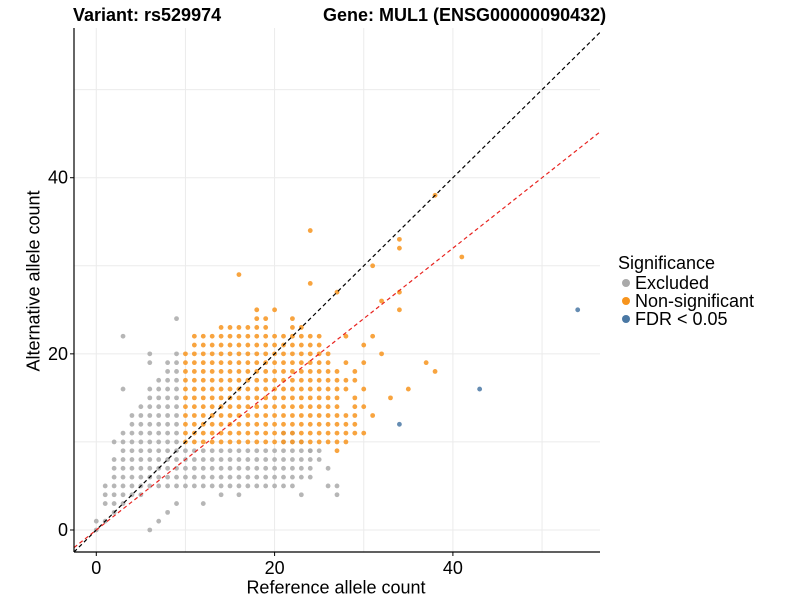 The image size is (800, 600). Describe the element at coordinates (58, 354) in the screenshot. I see `y-tick-label: 20` at that location.